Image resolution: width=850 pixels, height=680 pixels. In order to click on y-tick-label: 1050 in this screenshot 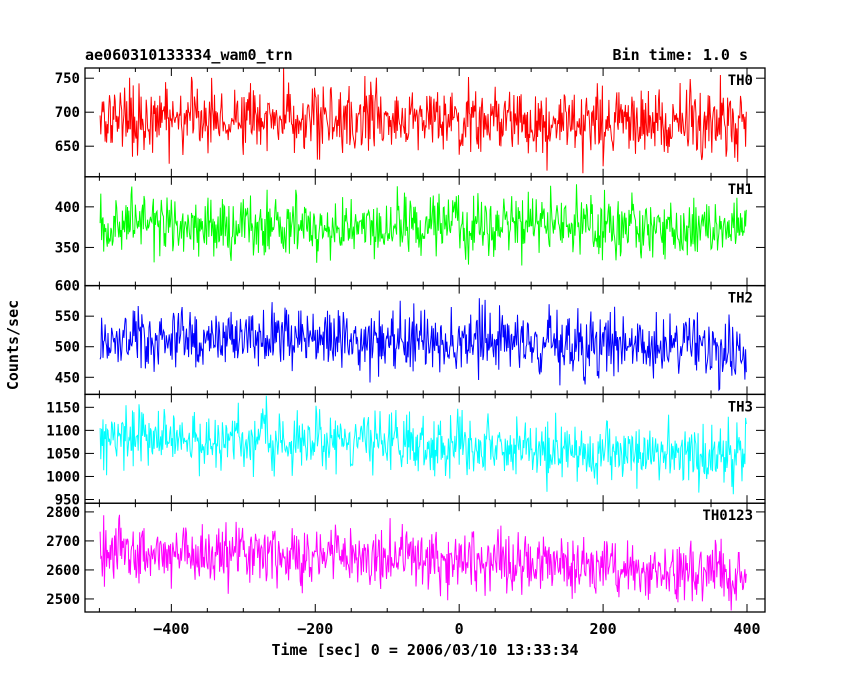, I will do `click(63, 454)`.